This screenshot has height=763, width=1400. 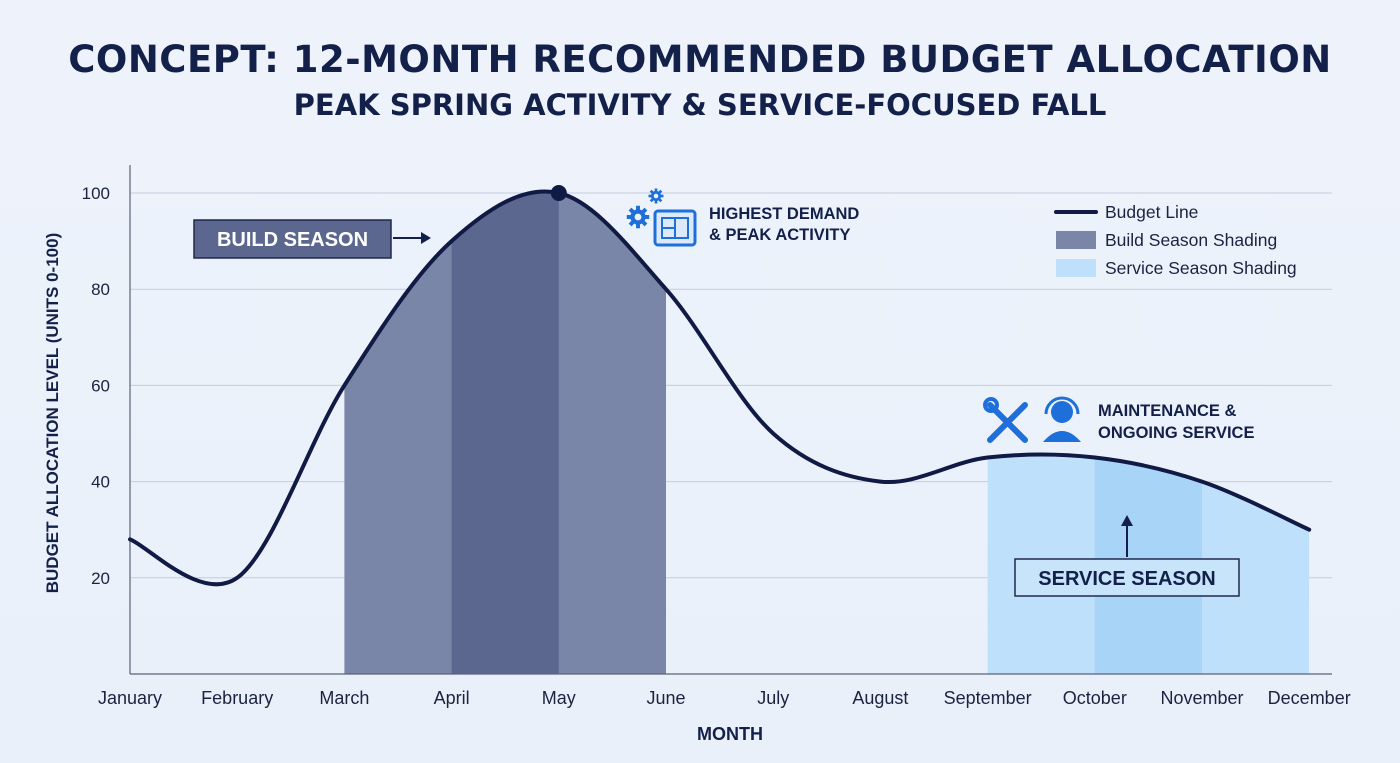 I want to click on x-tick-label-may: May, so click(x=559, y=698).